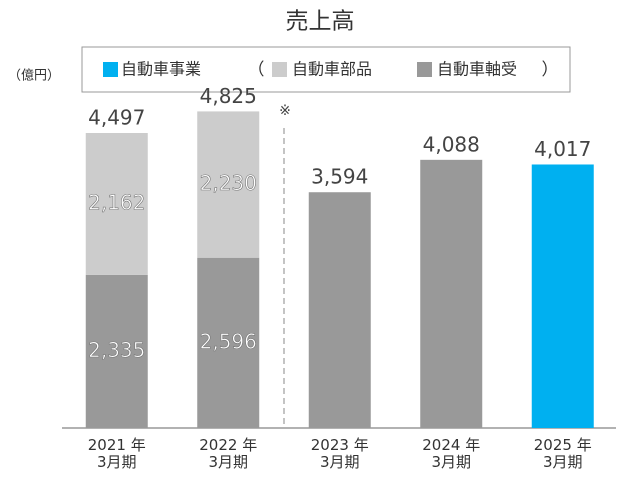  I want to click on segment-label: 2,335, so click(116, 350).